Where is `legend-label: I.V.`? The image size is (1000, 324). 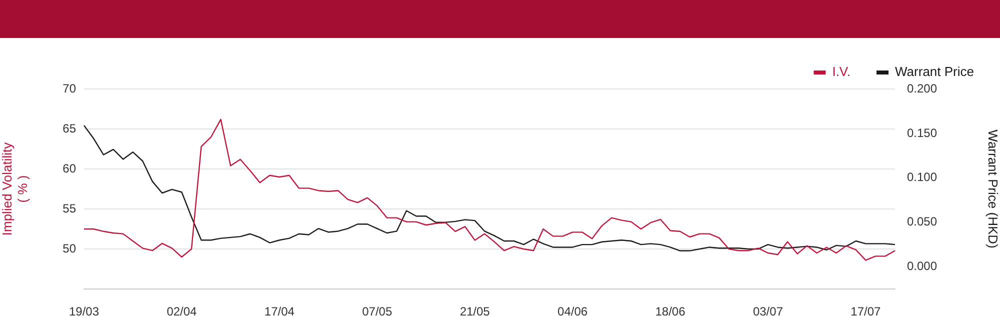 legend-label: I.V. is located at coordinates (841, 72).